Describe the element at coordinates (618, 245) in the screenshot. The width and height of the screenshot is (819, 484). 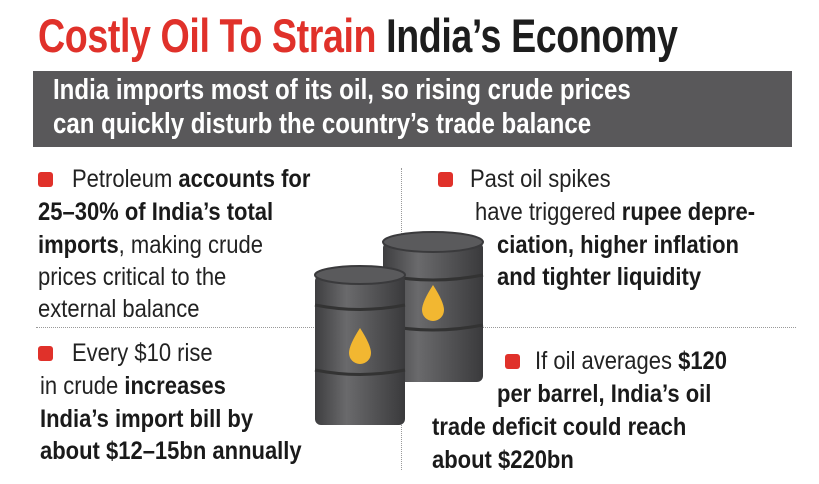
I see `text-bold: ciation, higher inflation` at that location.